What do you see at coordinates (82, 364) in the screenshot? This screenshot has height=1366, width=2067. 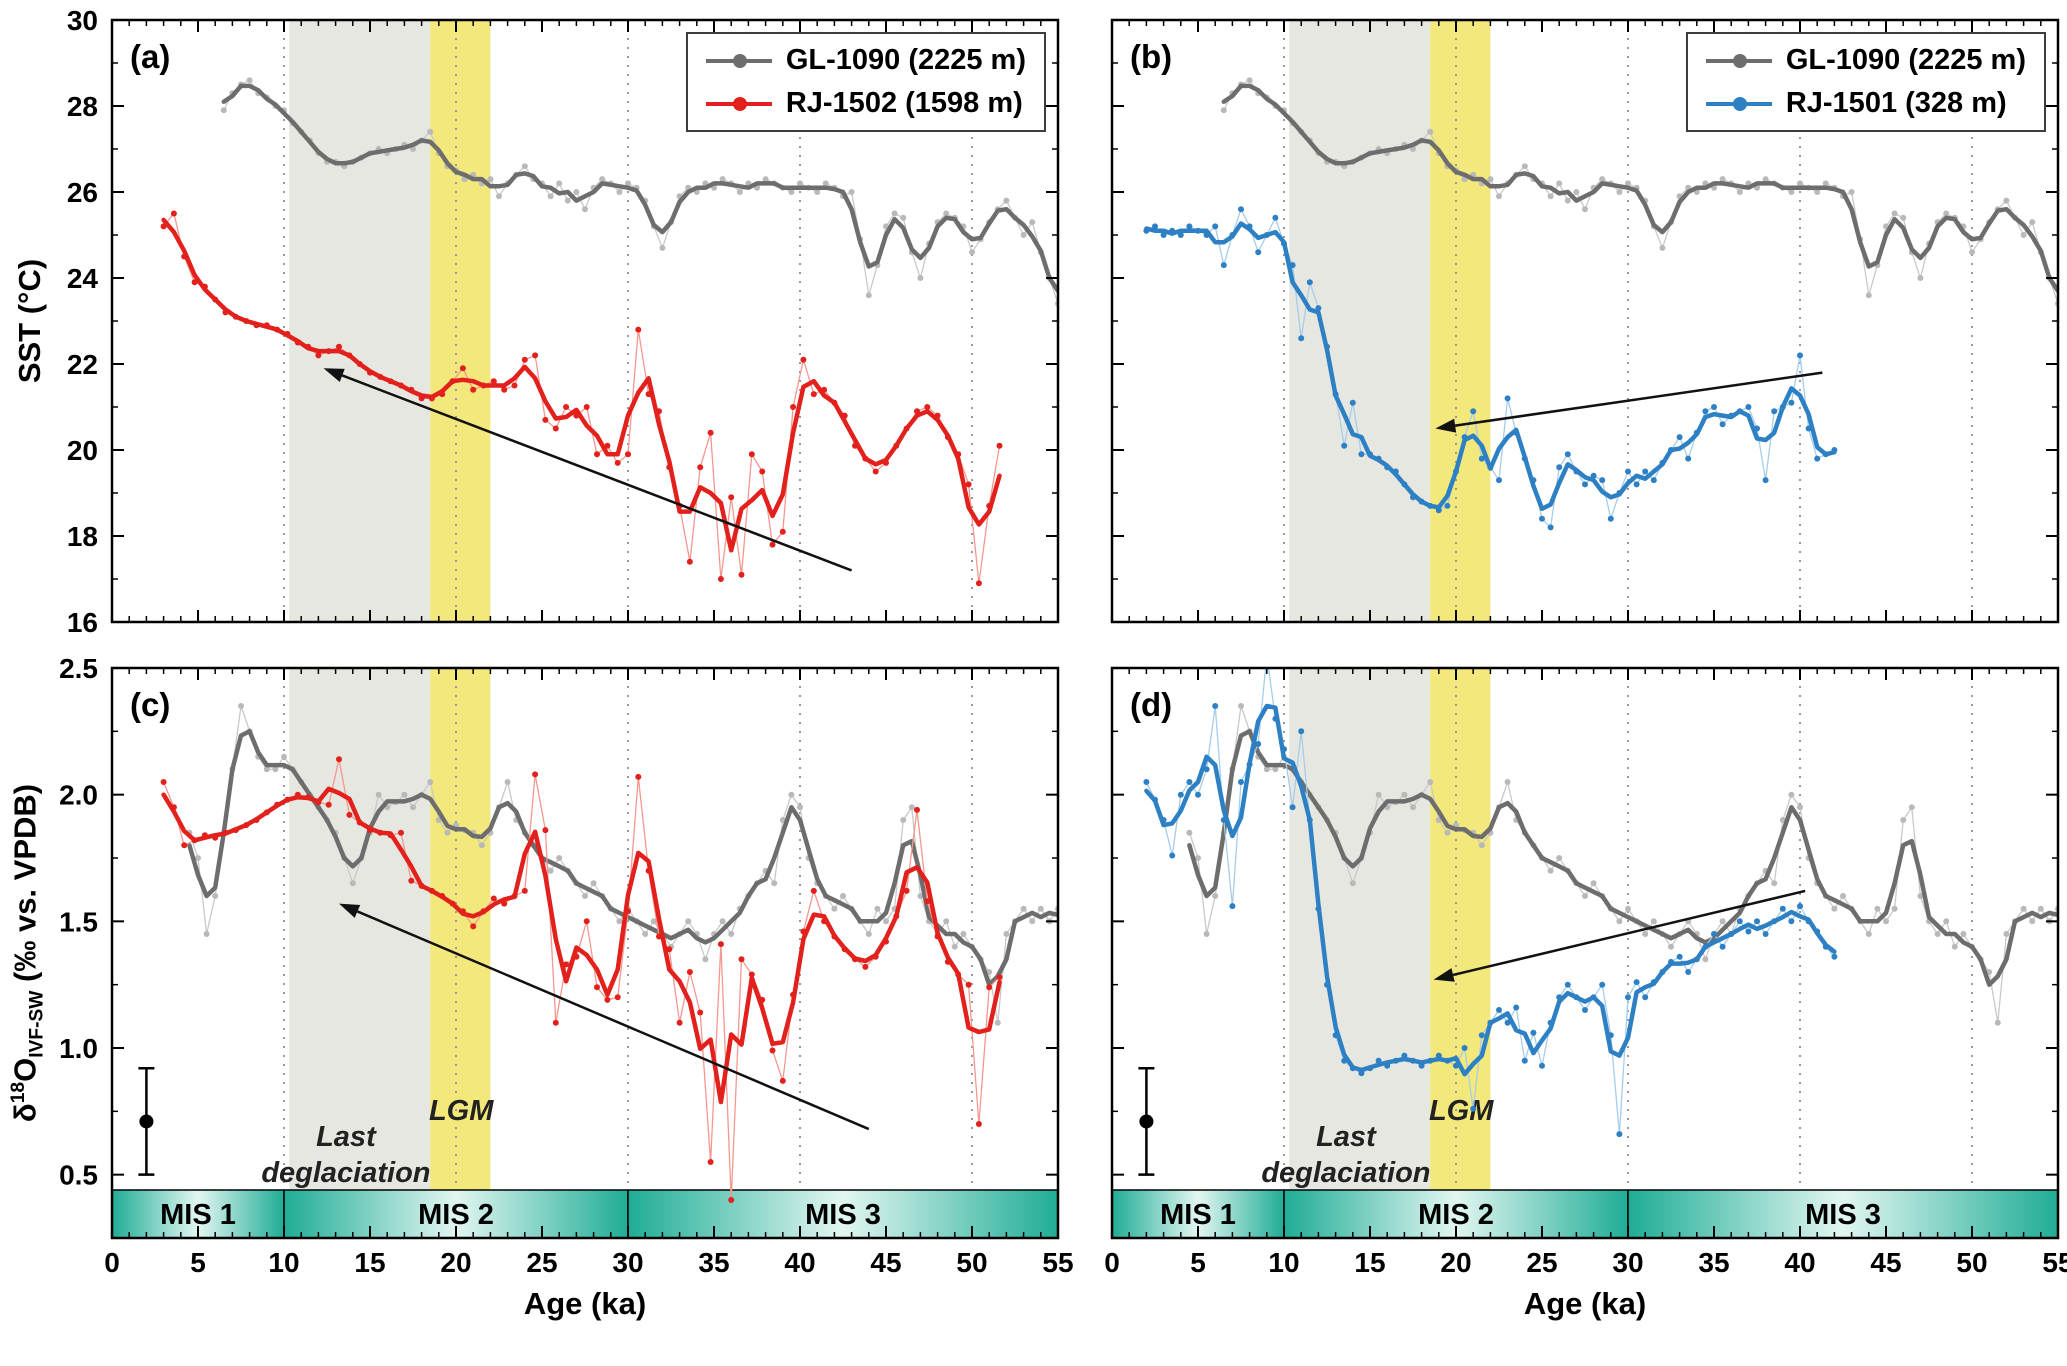 I see `svg-text: 22` at bounding box center [82, 364].